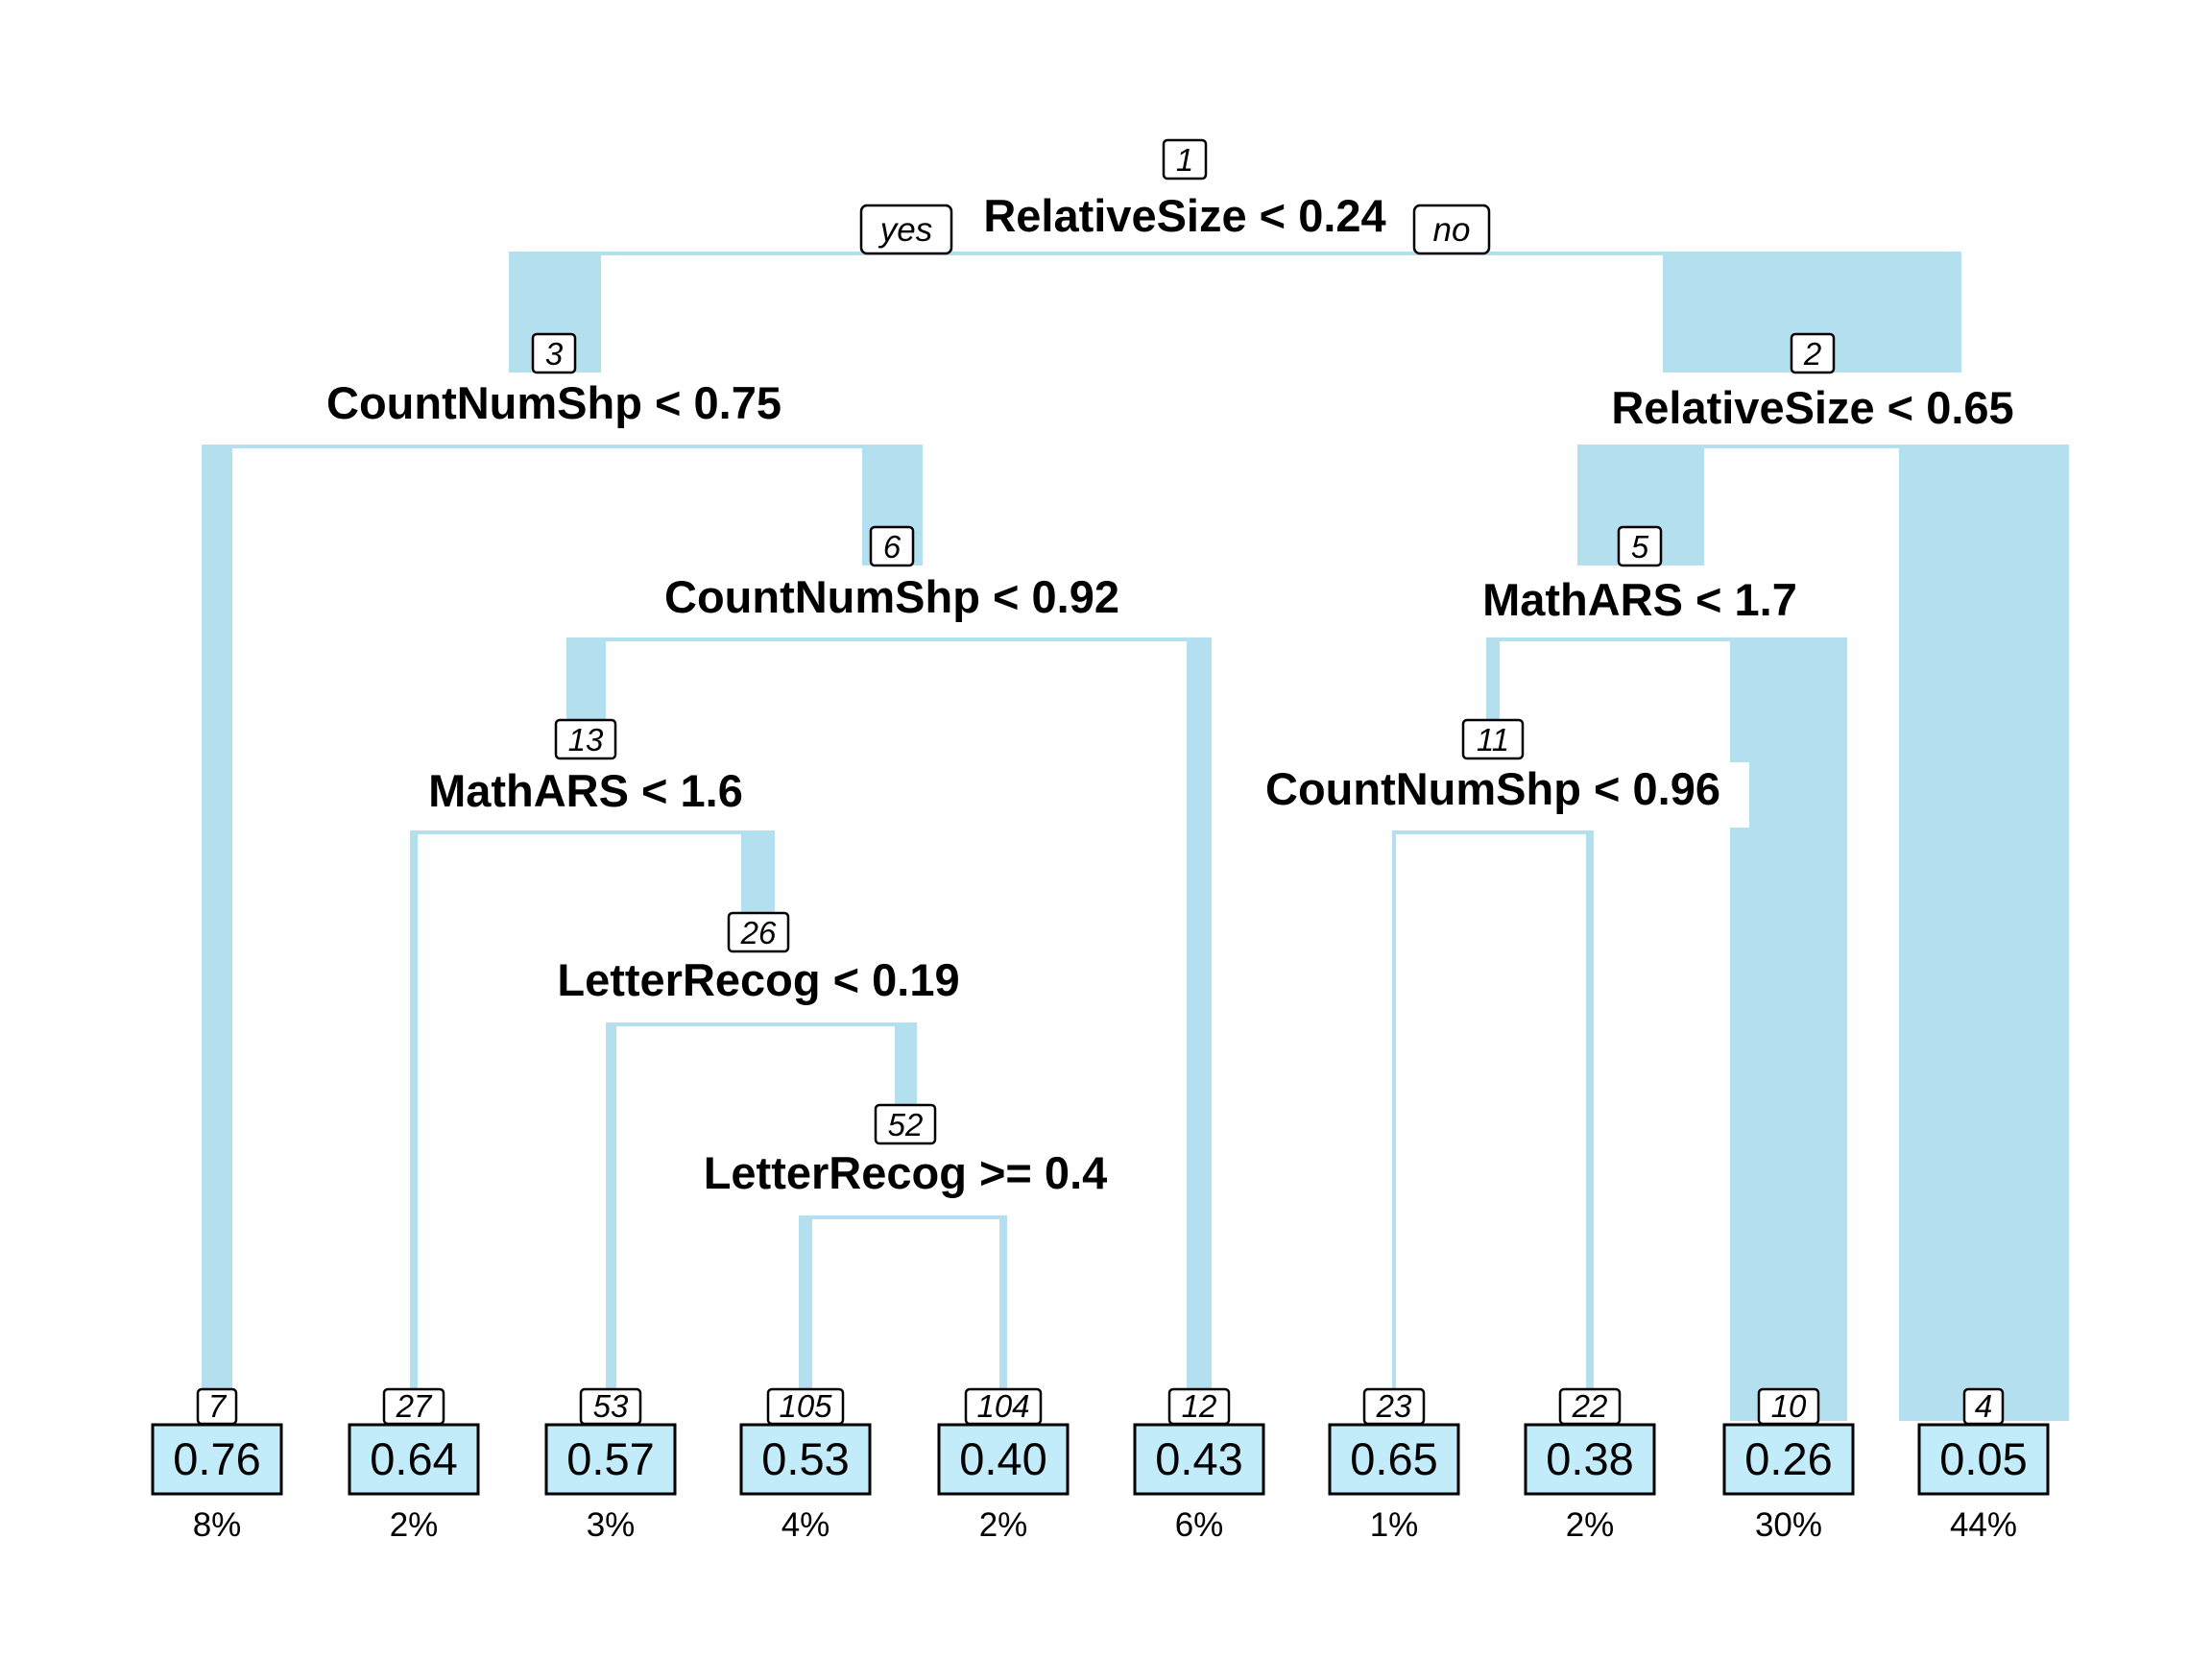 This screenshot has height=1659, width=2212. I want to click on leaf-value: 0.53, so click(805, 1459).